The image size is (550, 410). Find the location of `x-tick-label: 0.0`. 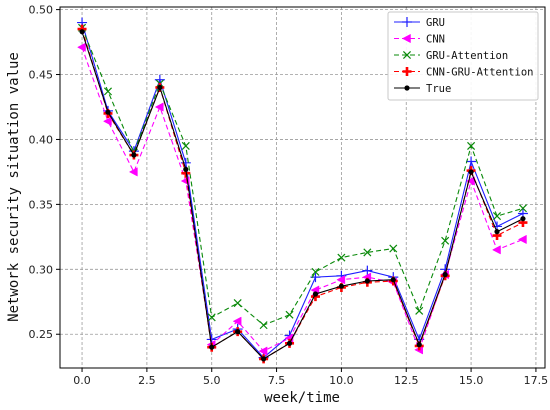

x-tick-label: 0.0 is located at coordinates (82, 380).